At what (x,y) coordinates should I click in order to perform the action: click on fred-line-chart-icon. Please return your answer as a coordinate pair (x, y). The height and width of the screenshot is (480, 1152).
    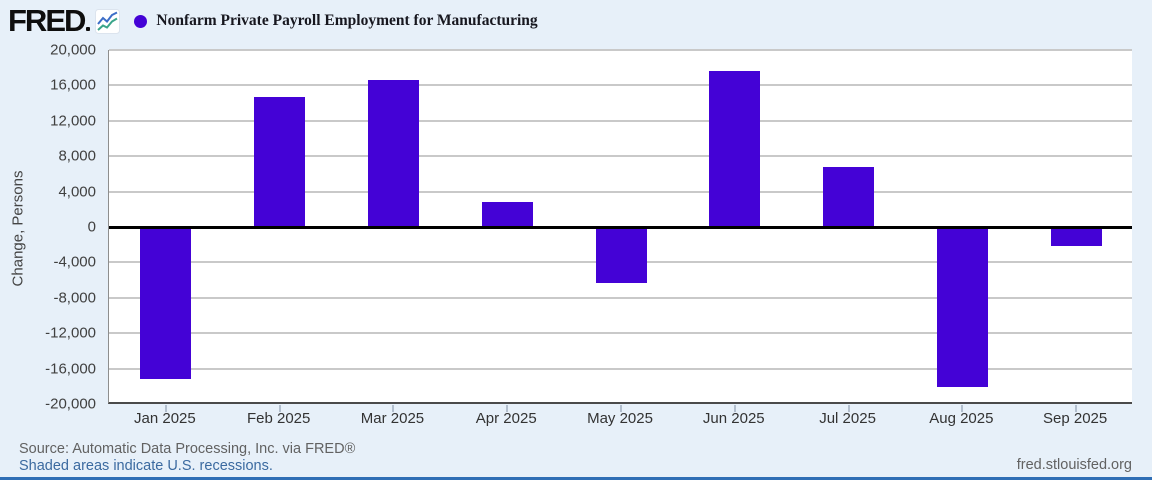
    Looking at the image, I should click on (108, 21).